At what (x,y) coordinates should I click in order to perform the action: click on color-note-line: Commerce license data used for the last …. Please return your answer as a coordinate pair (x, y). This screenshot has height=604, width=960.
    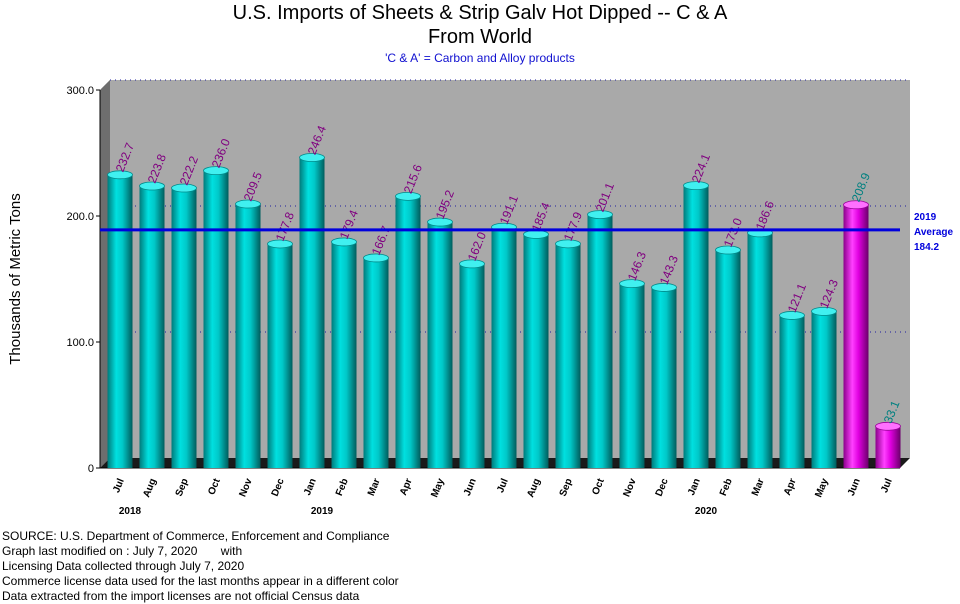
    Looking at the image, I should click on (200, 581).